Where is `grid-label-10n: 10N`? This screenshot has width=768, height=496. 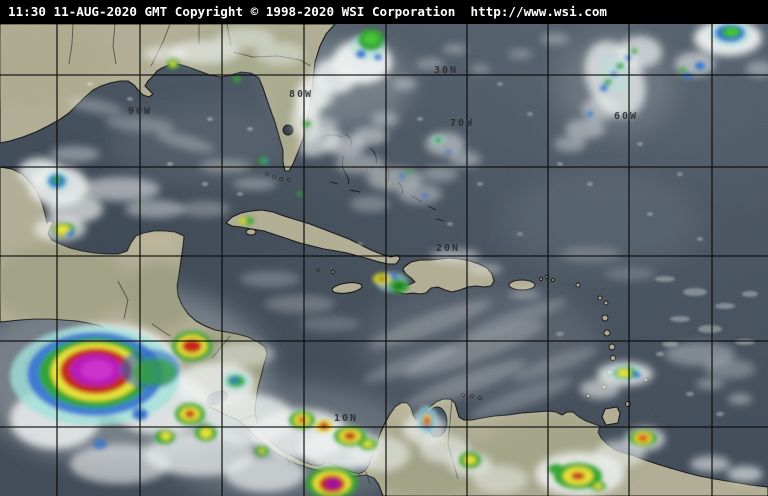
grid-label-10n: 10N is located at coordinates (346, 418).